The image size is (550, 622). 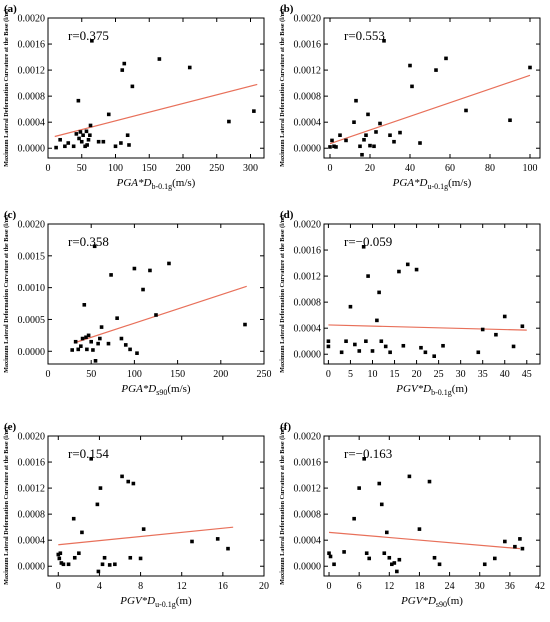 What do you see at coordinates (483, 374) in the screenshot?
I see `x-tick-label: 35` at bounding box center [483, 374].